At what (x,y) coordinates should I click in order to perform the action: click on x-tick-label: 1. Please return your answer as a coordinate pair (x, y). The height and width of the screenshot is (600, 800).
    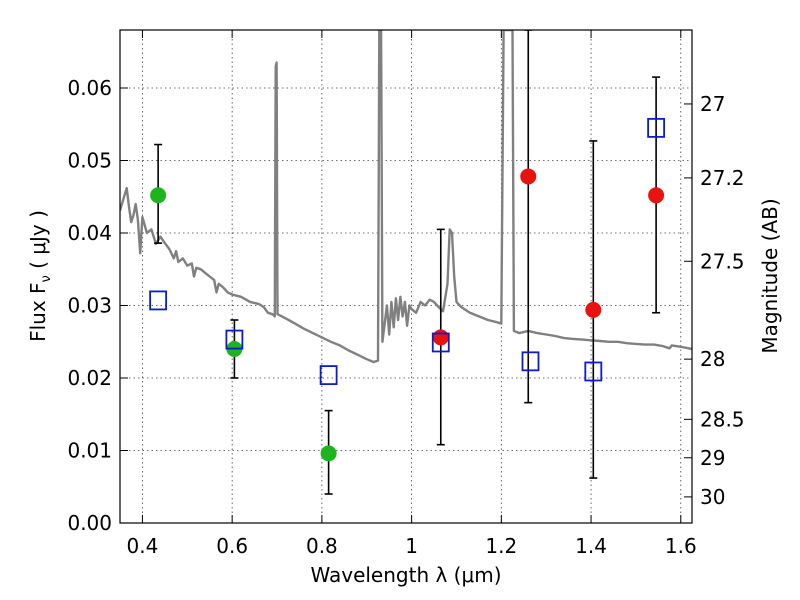
    Looking at the image, I should click on (411, 546).